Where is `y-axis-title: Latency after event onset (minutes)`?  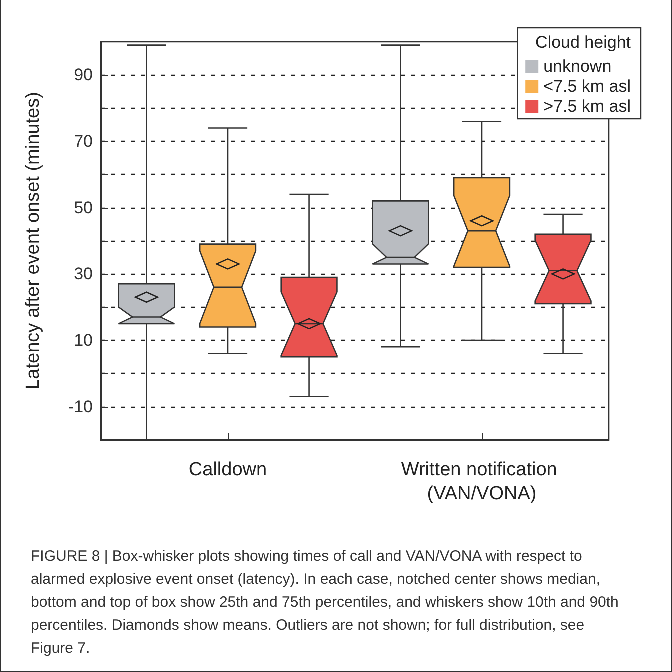
y-axis-title: Latency after event onset (minutes) is located at coordinates (33, 241).